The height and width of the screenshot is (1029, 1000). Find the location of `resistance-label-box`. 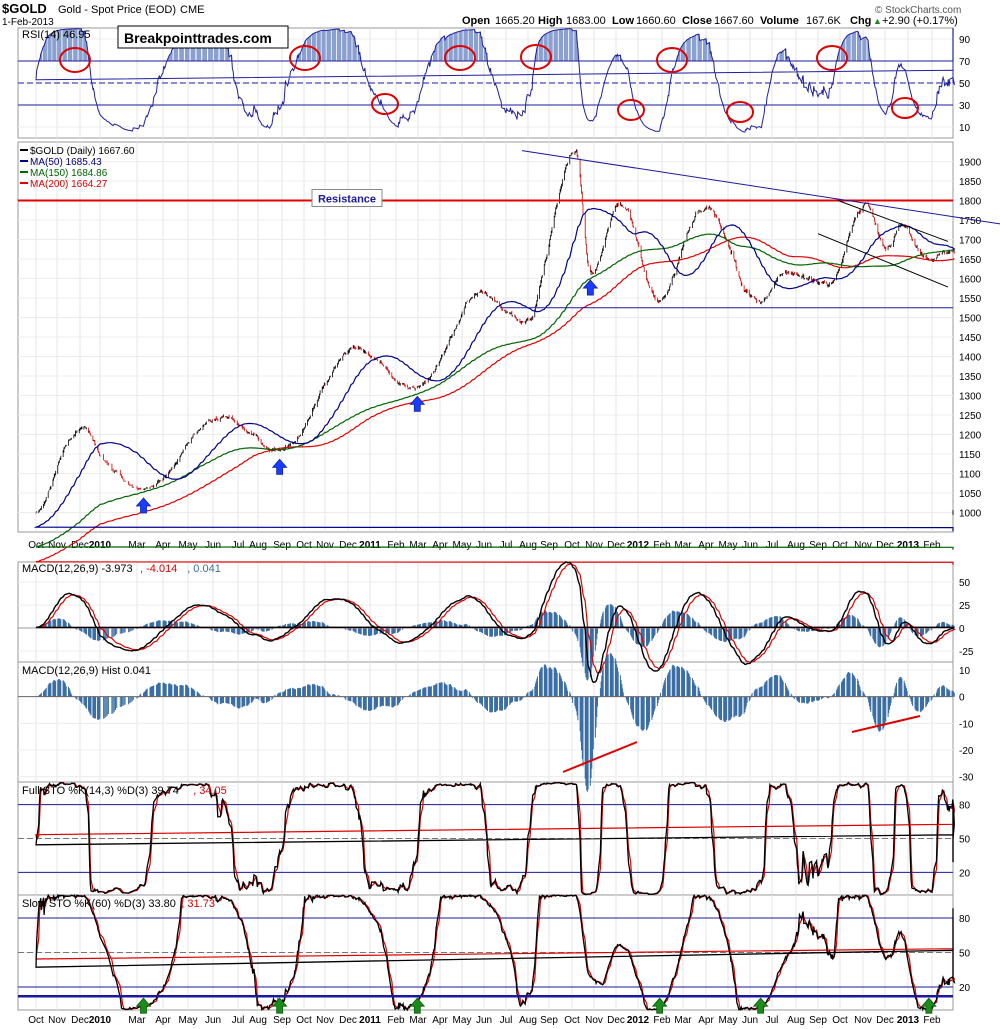

resistance-label-box is located at coordinates (347, 198).